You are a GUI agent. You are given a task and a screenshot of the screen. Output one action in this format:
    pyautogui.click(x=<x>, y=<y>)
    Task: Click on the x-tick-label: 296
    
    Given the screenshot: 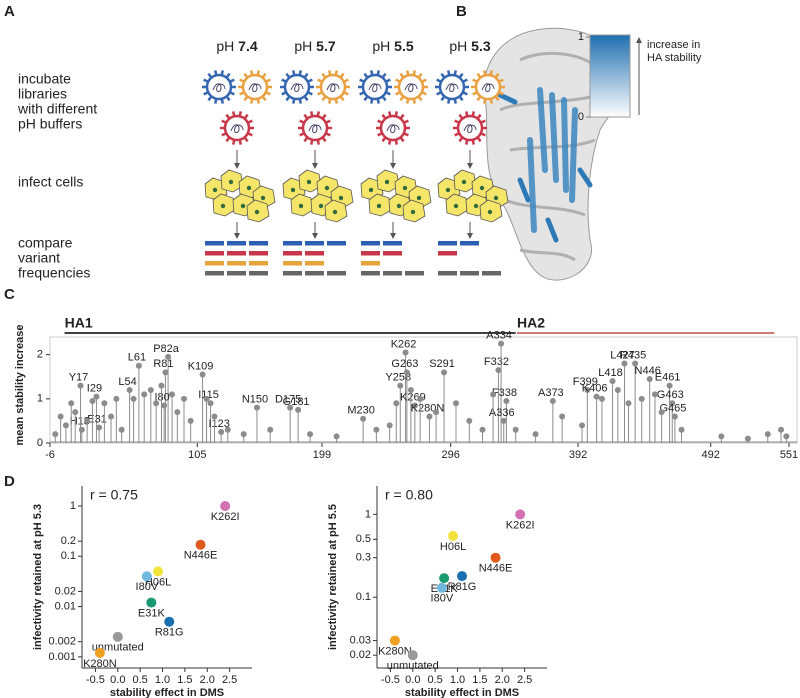 What is the action you would take?
    pyautogui.click(x=450, y=455)
    